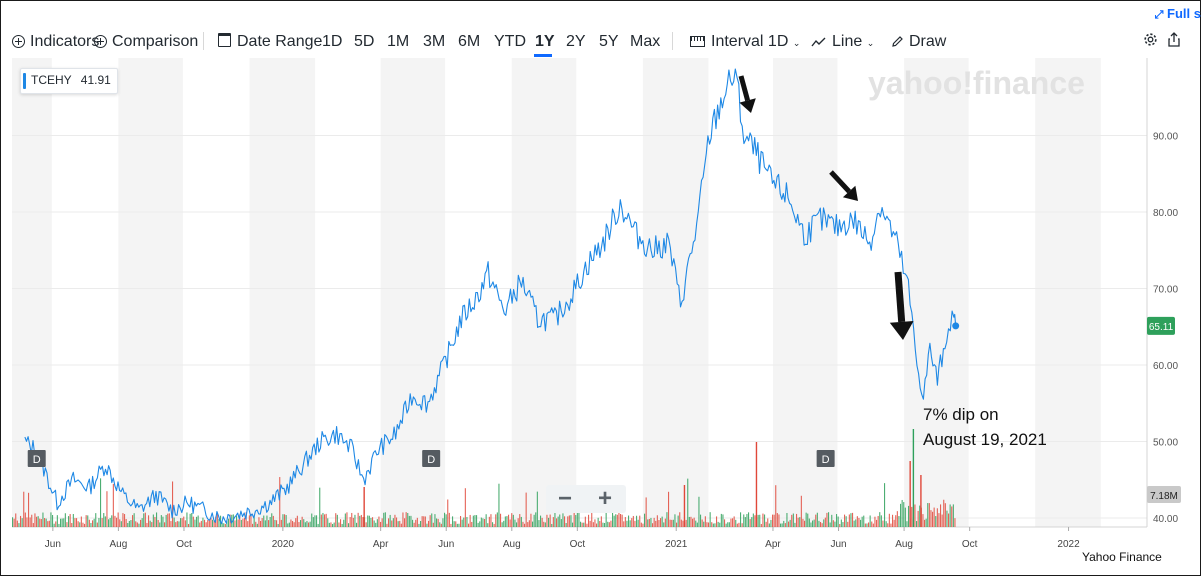  What do you see at coordinates (434, 41) in the screenshot?
I see `range-button-3m: 3M` at bounding box center [434, 41].